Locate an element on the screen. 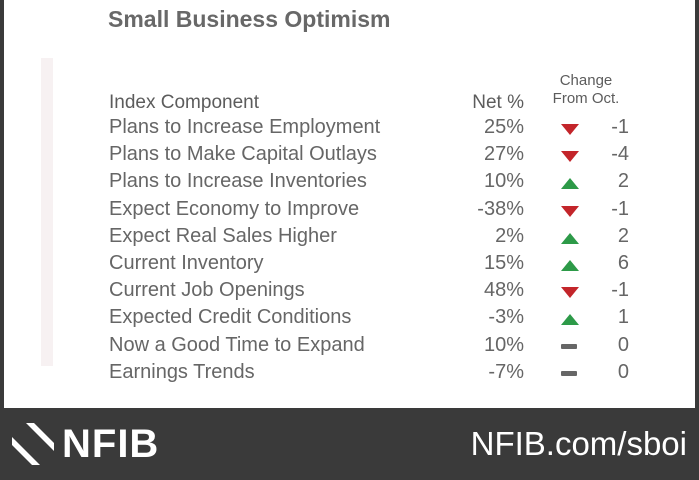  brand-name: NFIB is located at coordinates (111, 444).